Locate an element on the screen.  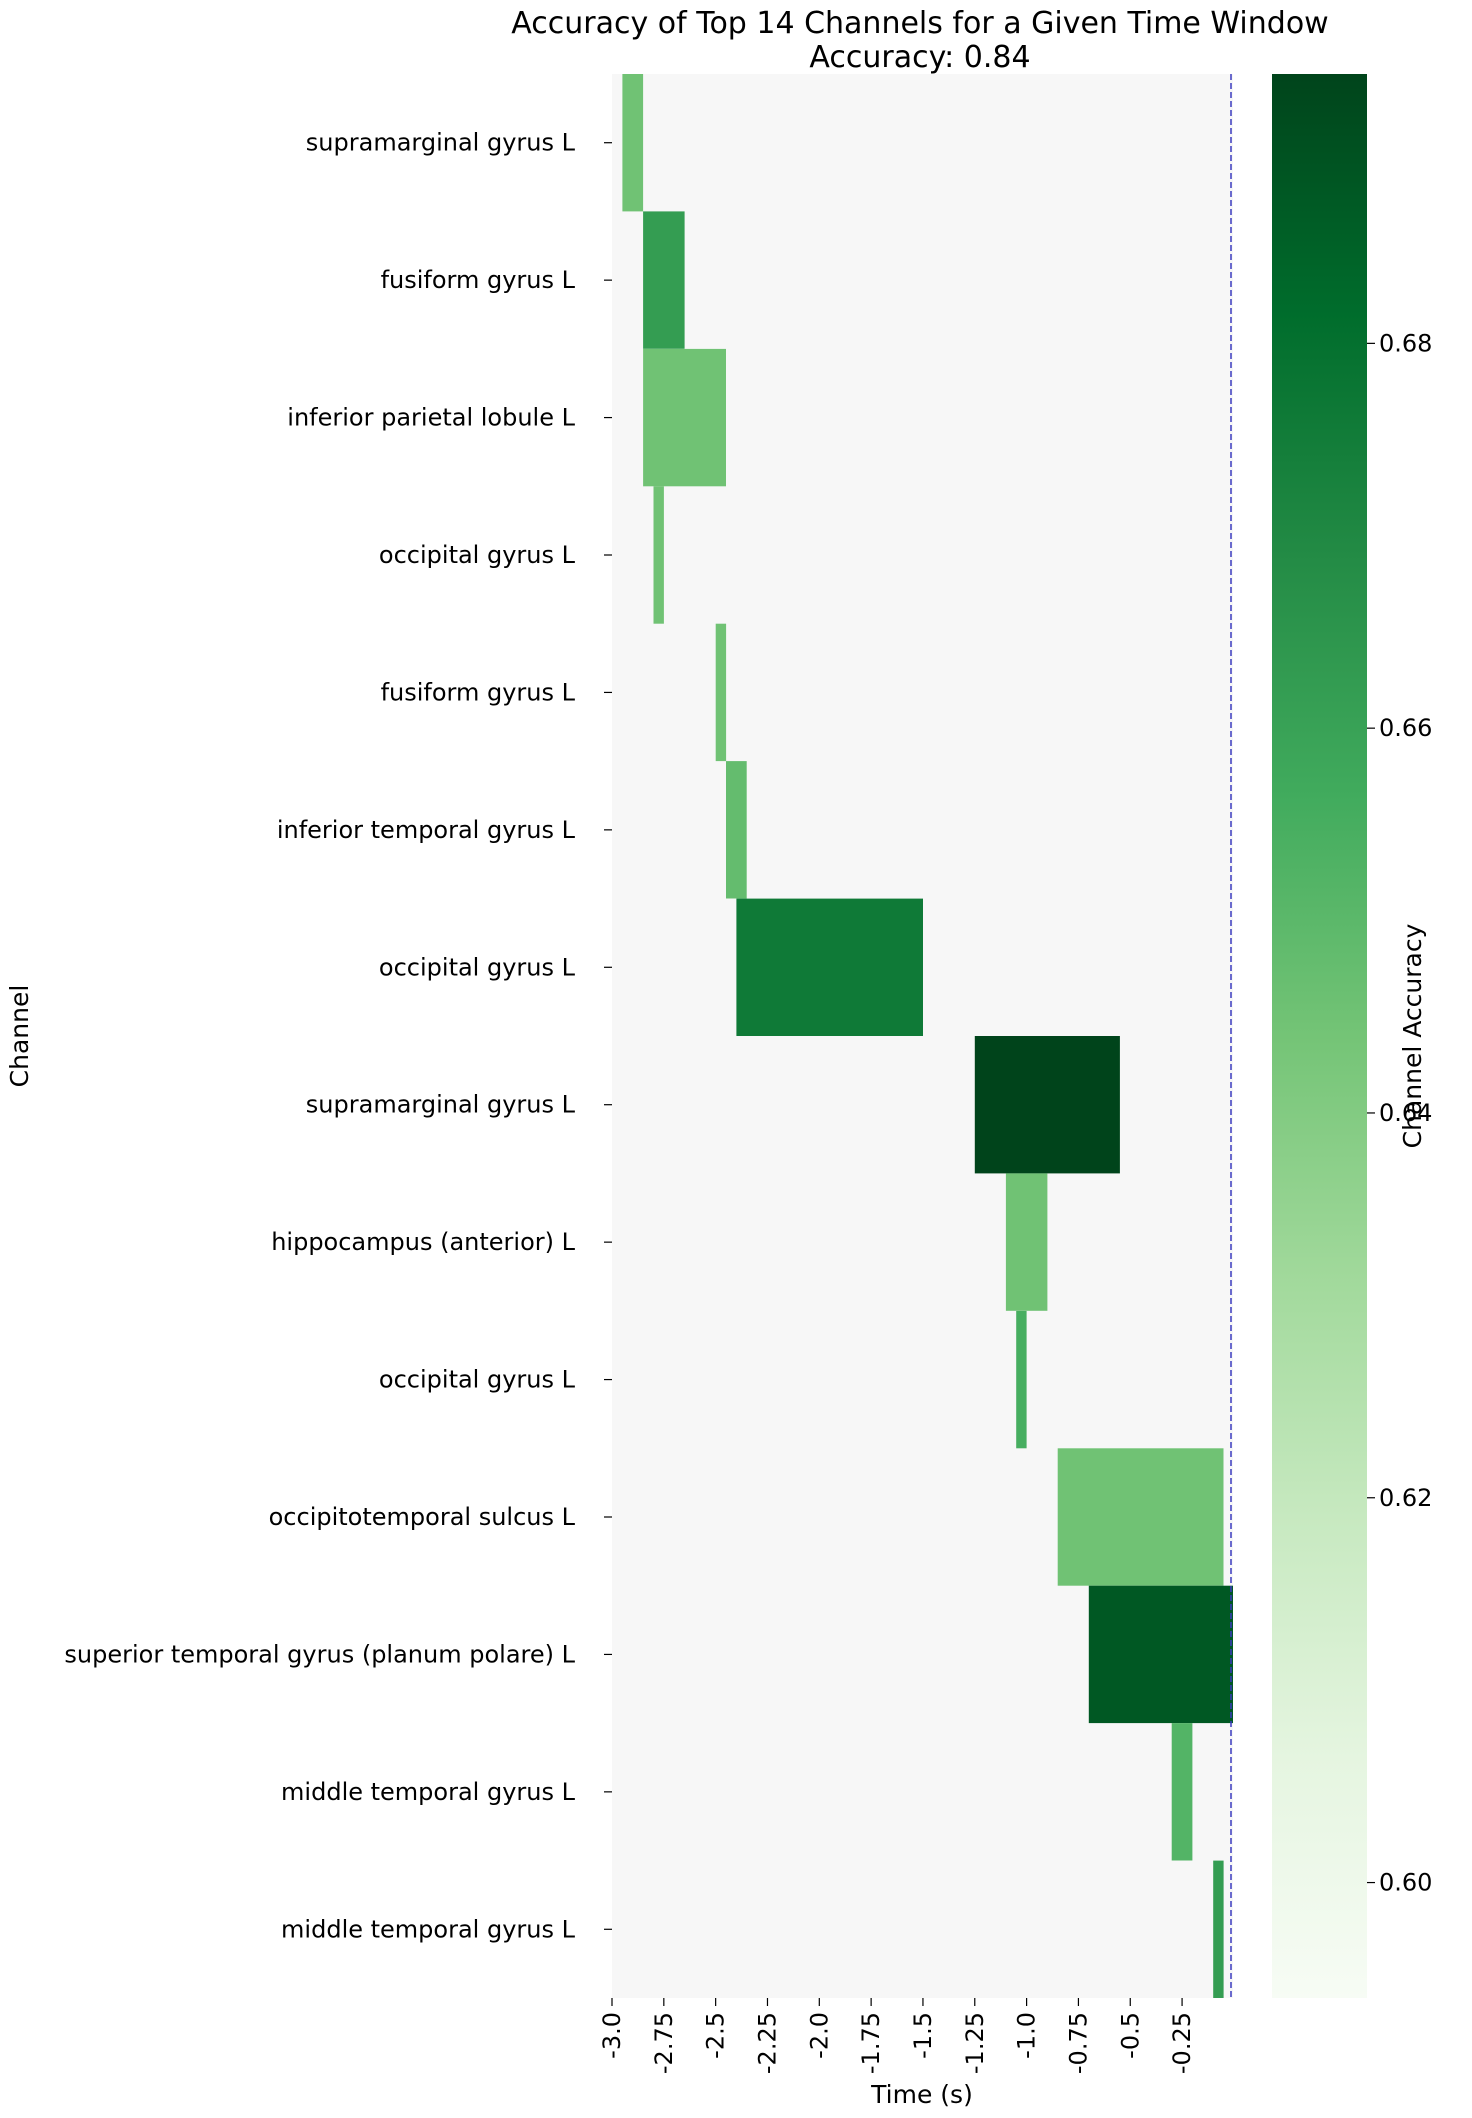
x-tick-label: -2.5 is located at coordinates (716, 2035).